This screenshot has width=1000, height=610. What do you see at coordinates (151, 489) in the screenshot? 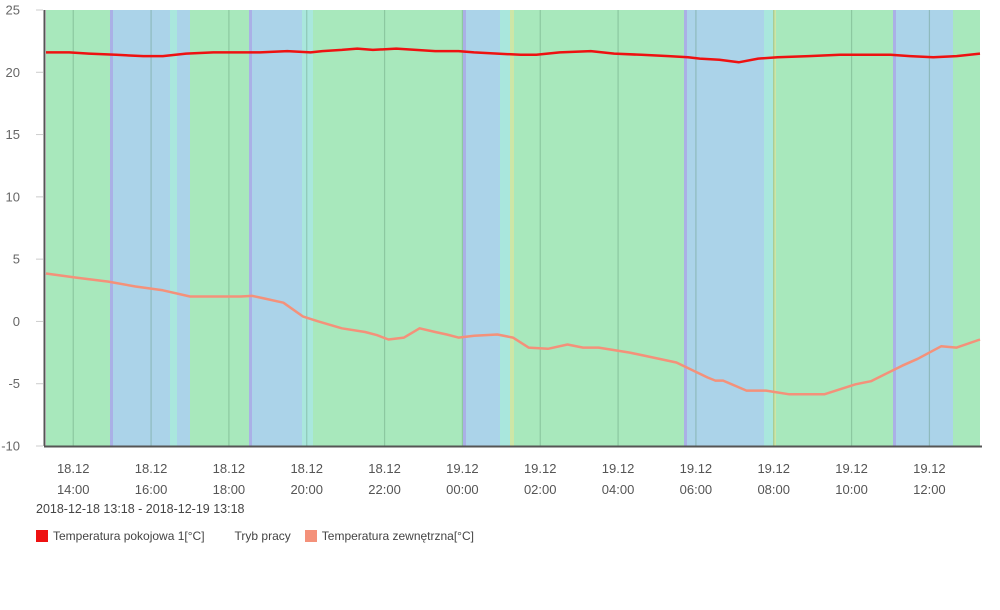
I see `x-tick-time: 16:00` at bounding box center [151, 489].